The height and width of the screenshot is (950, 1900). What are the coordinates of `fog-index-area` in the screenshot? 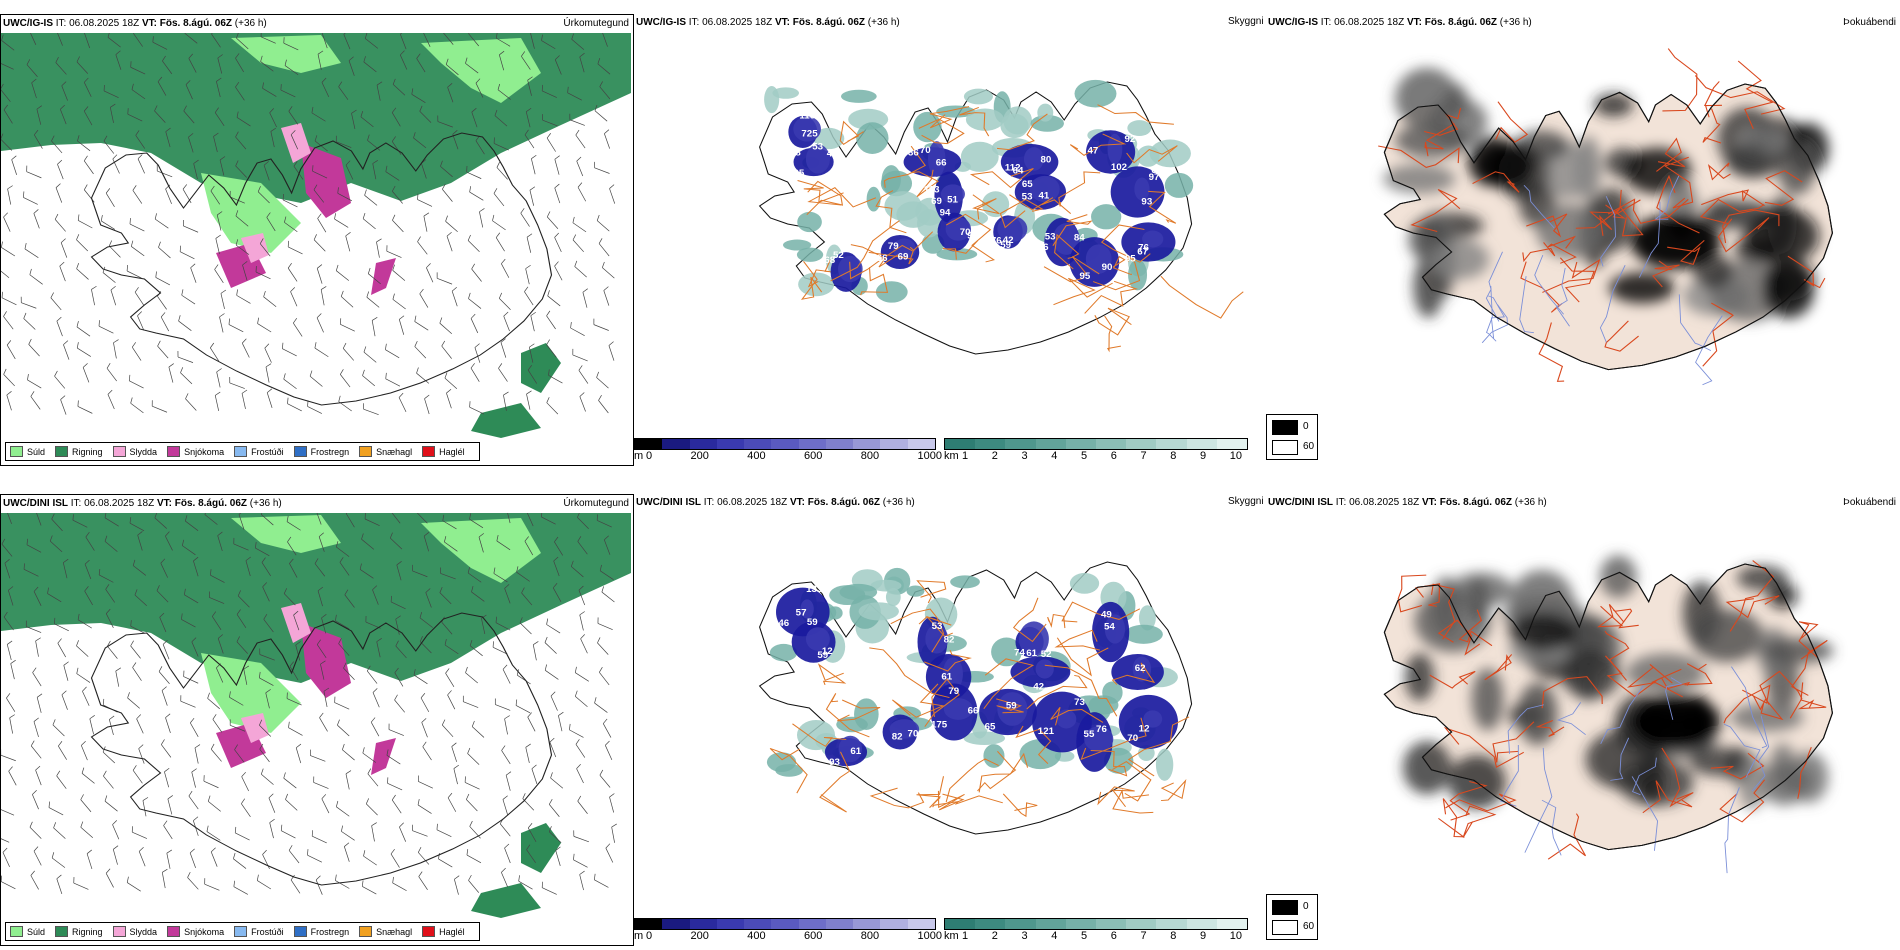 It's located at (1798, 650).